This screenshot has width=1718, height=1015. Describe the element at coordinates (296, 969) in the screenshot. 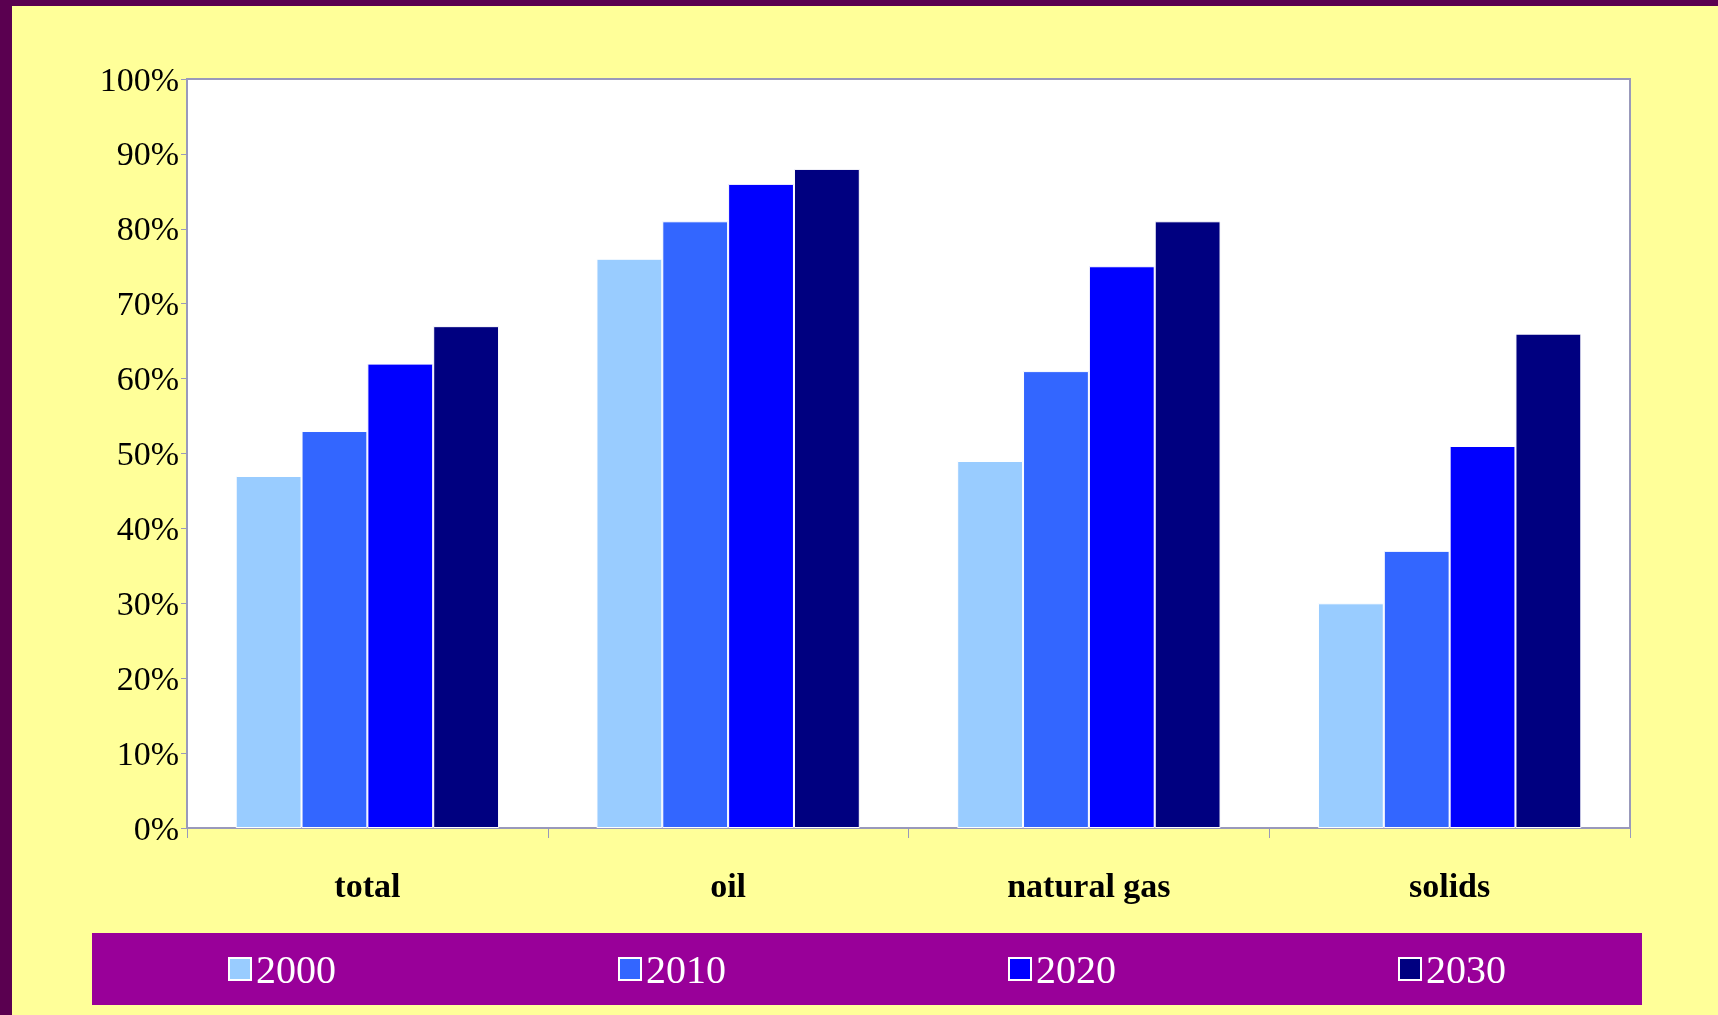

I see `legend-label: 2000` at that location.